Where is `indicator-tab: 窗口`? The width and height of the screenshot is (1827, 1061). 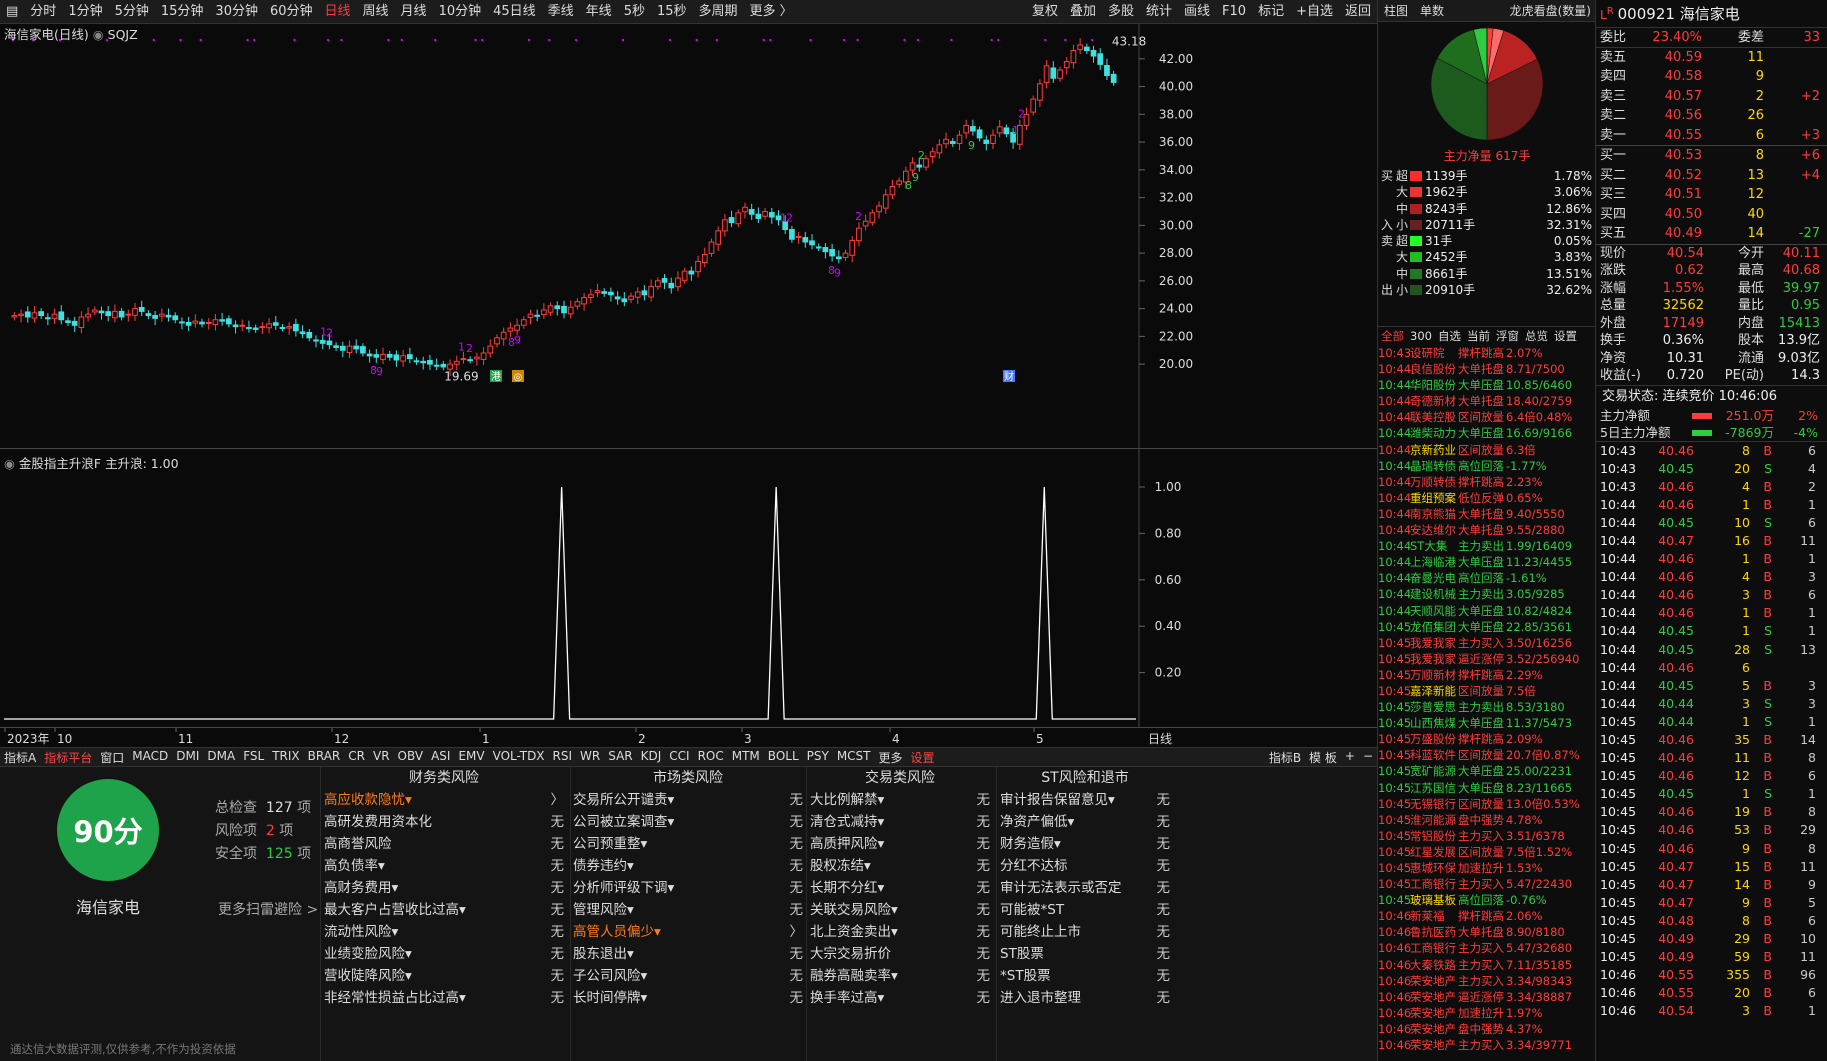 indicator-tab: 窗口 is located at coordinates (112, 757).